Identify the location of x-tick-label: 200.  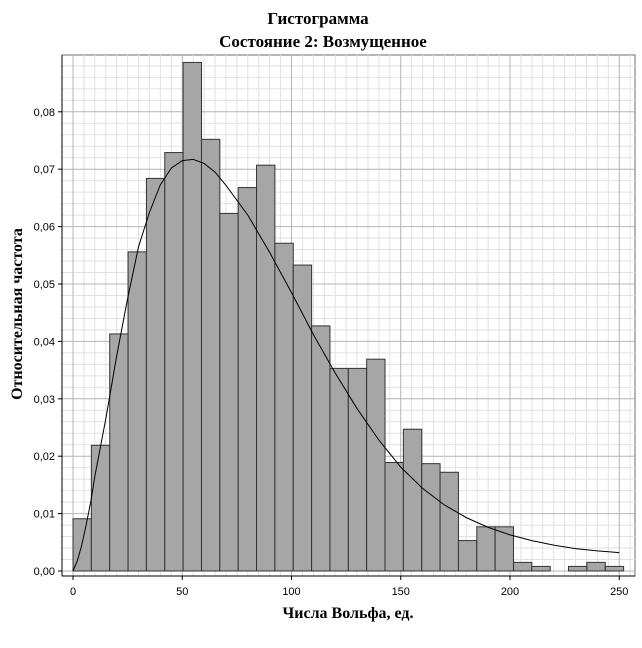
(510, 592).